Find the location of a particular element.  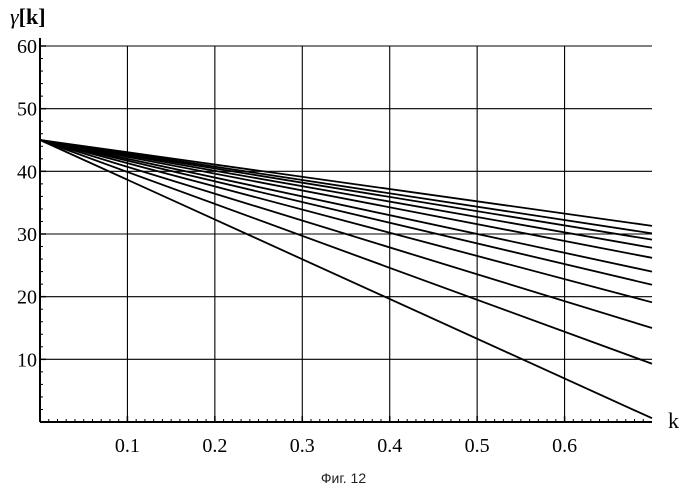

y-tick-label: 60 is located at coordinates (27, 47).